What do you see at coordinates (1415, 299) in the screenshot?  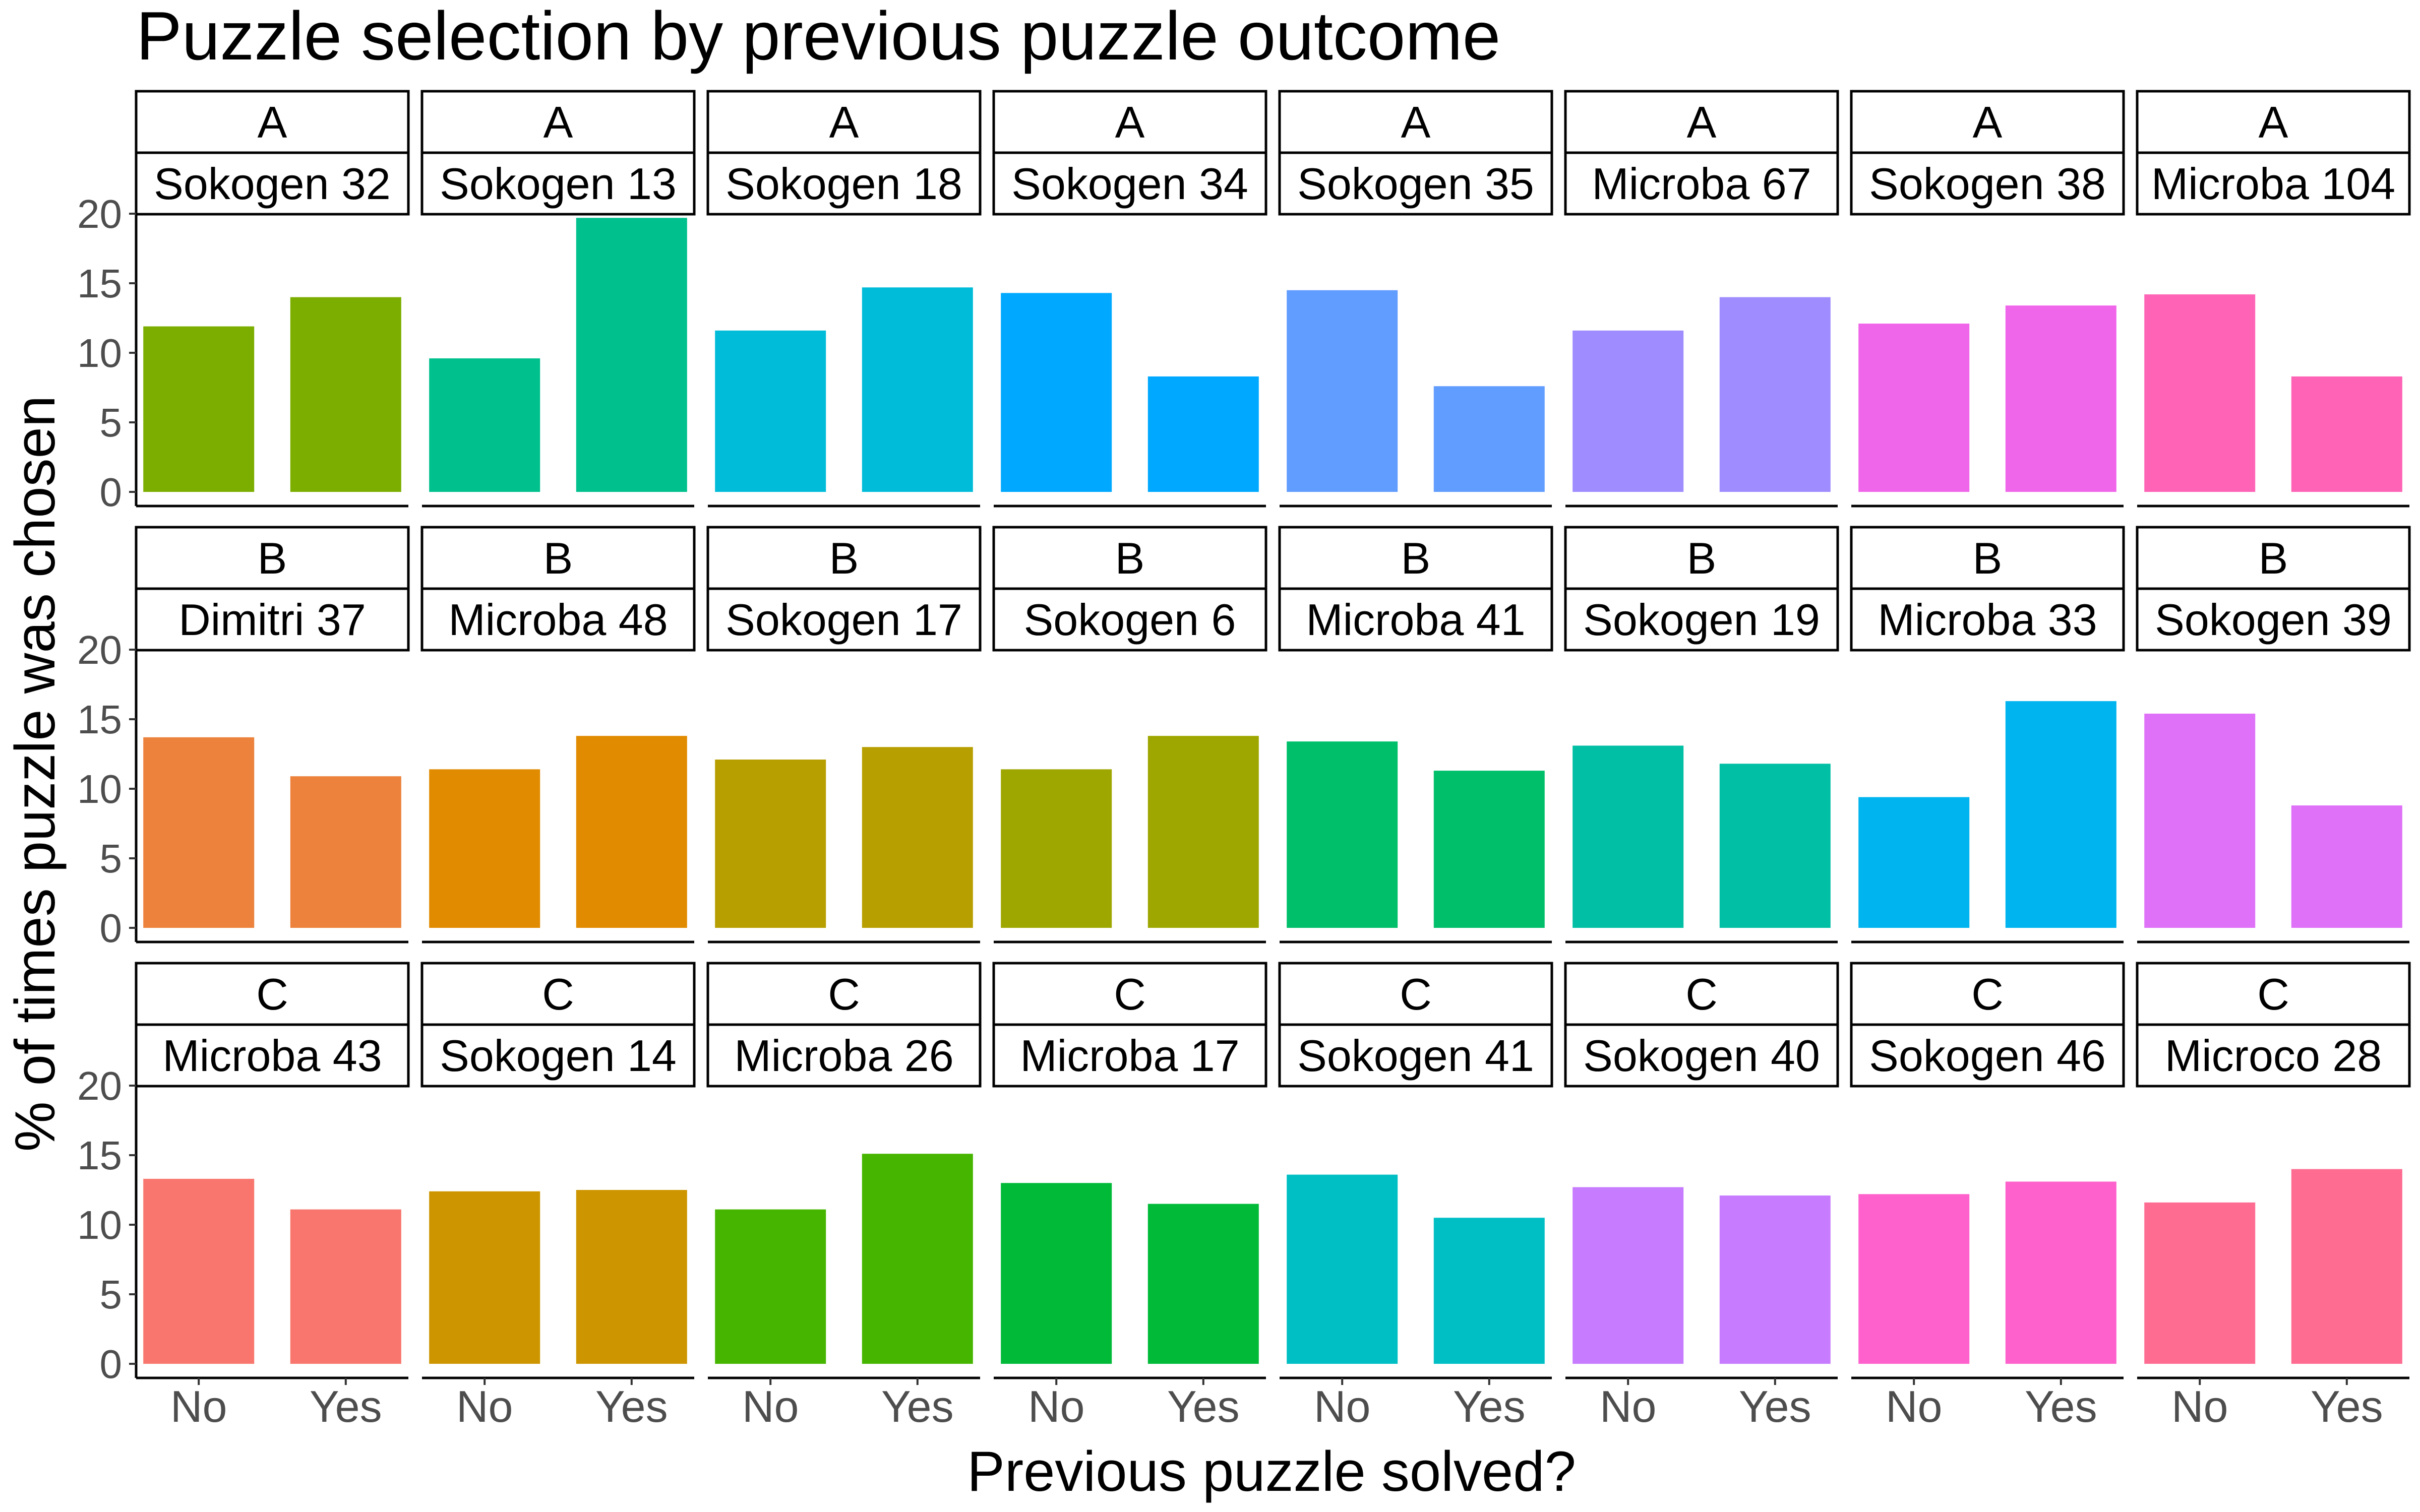 I see `facet-panel: A Sokogen 35` at bounding box center [1415, 299].